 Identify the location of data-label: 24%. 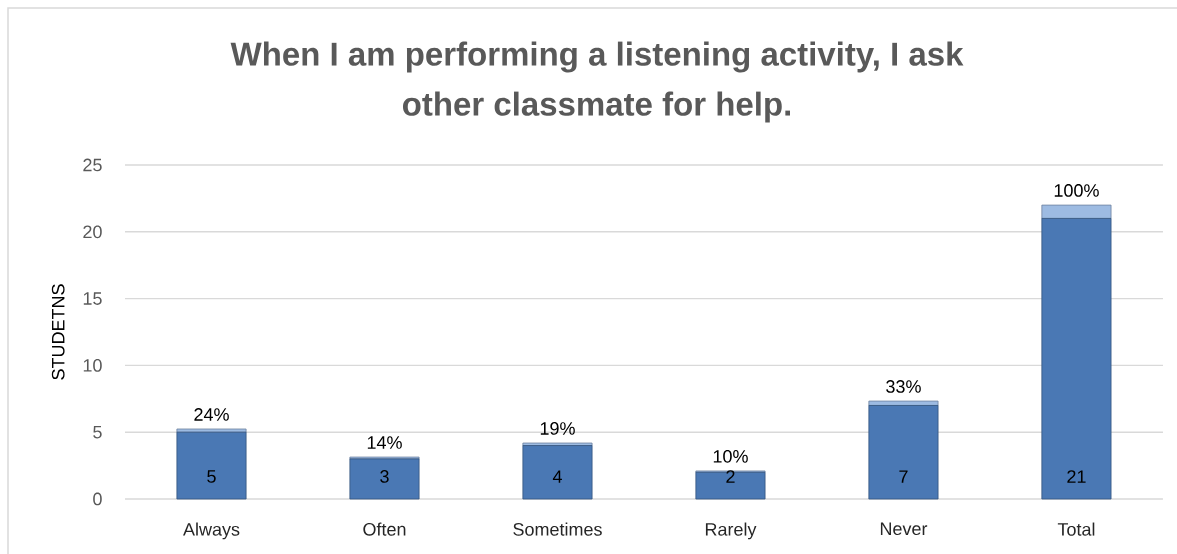
(211, 414).